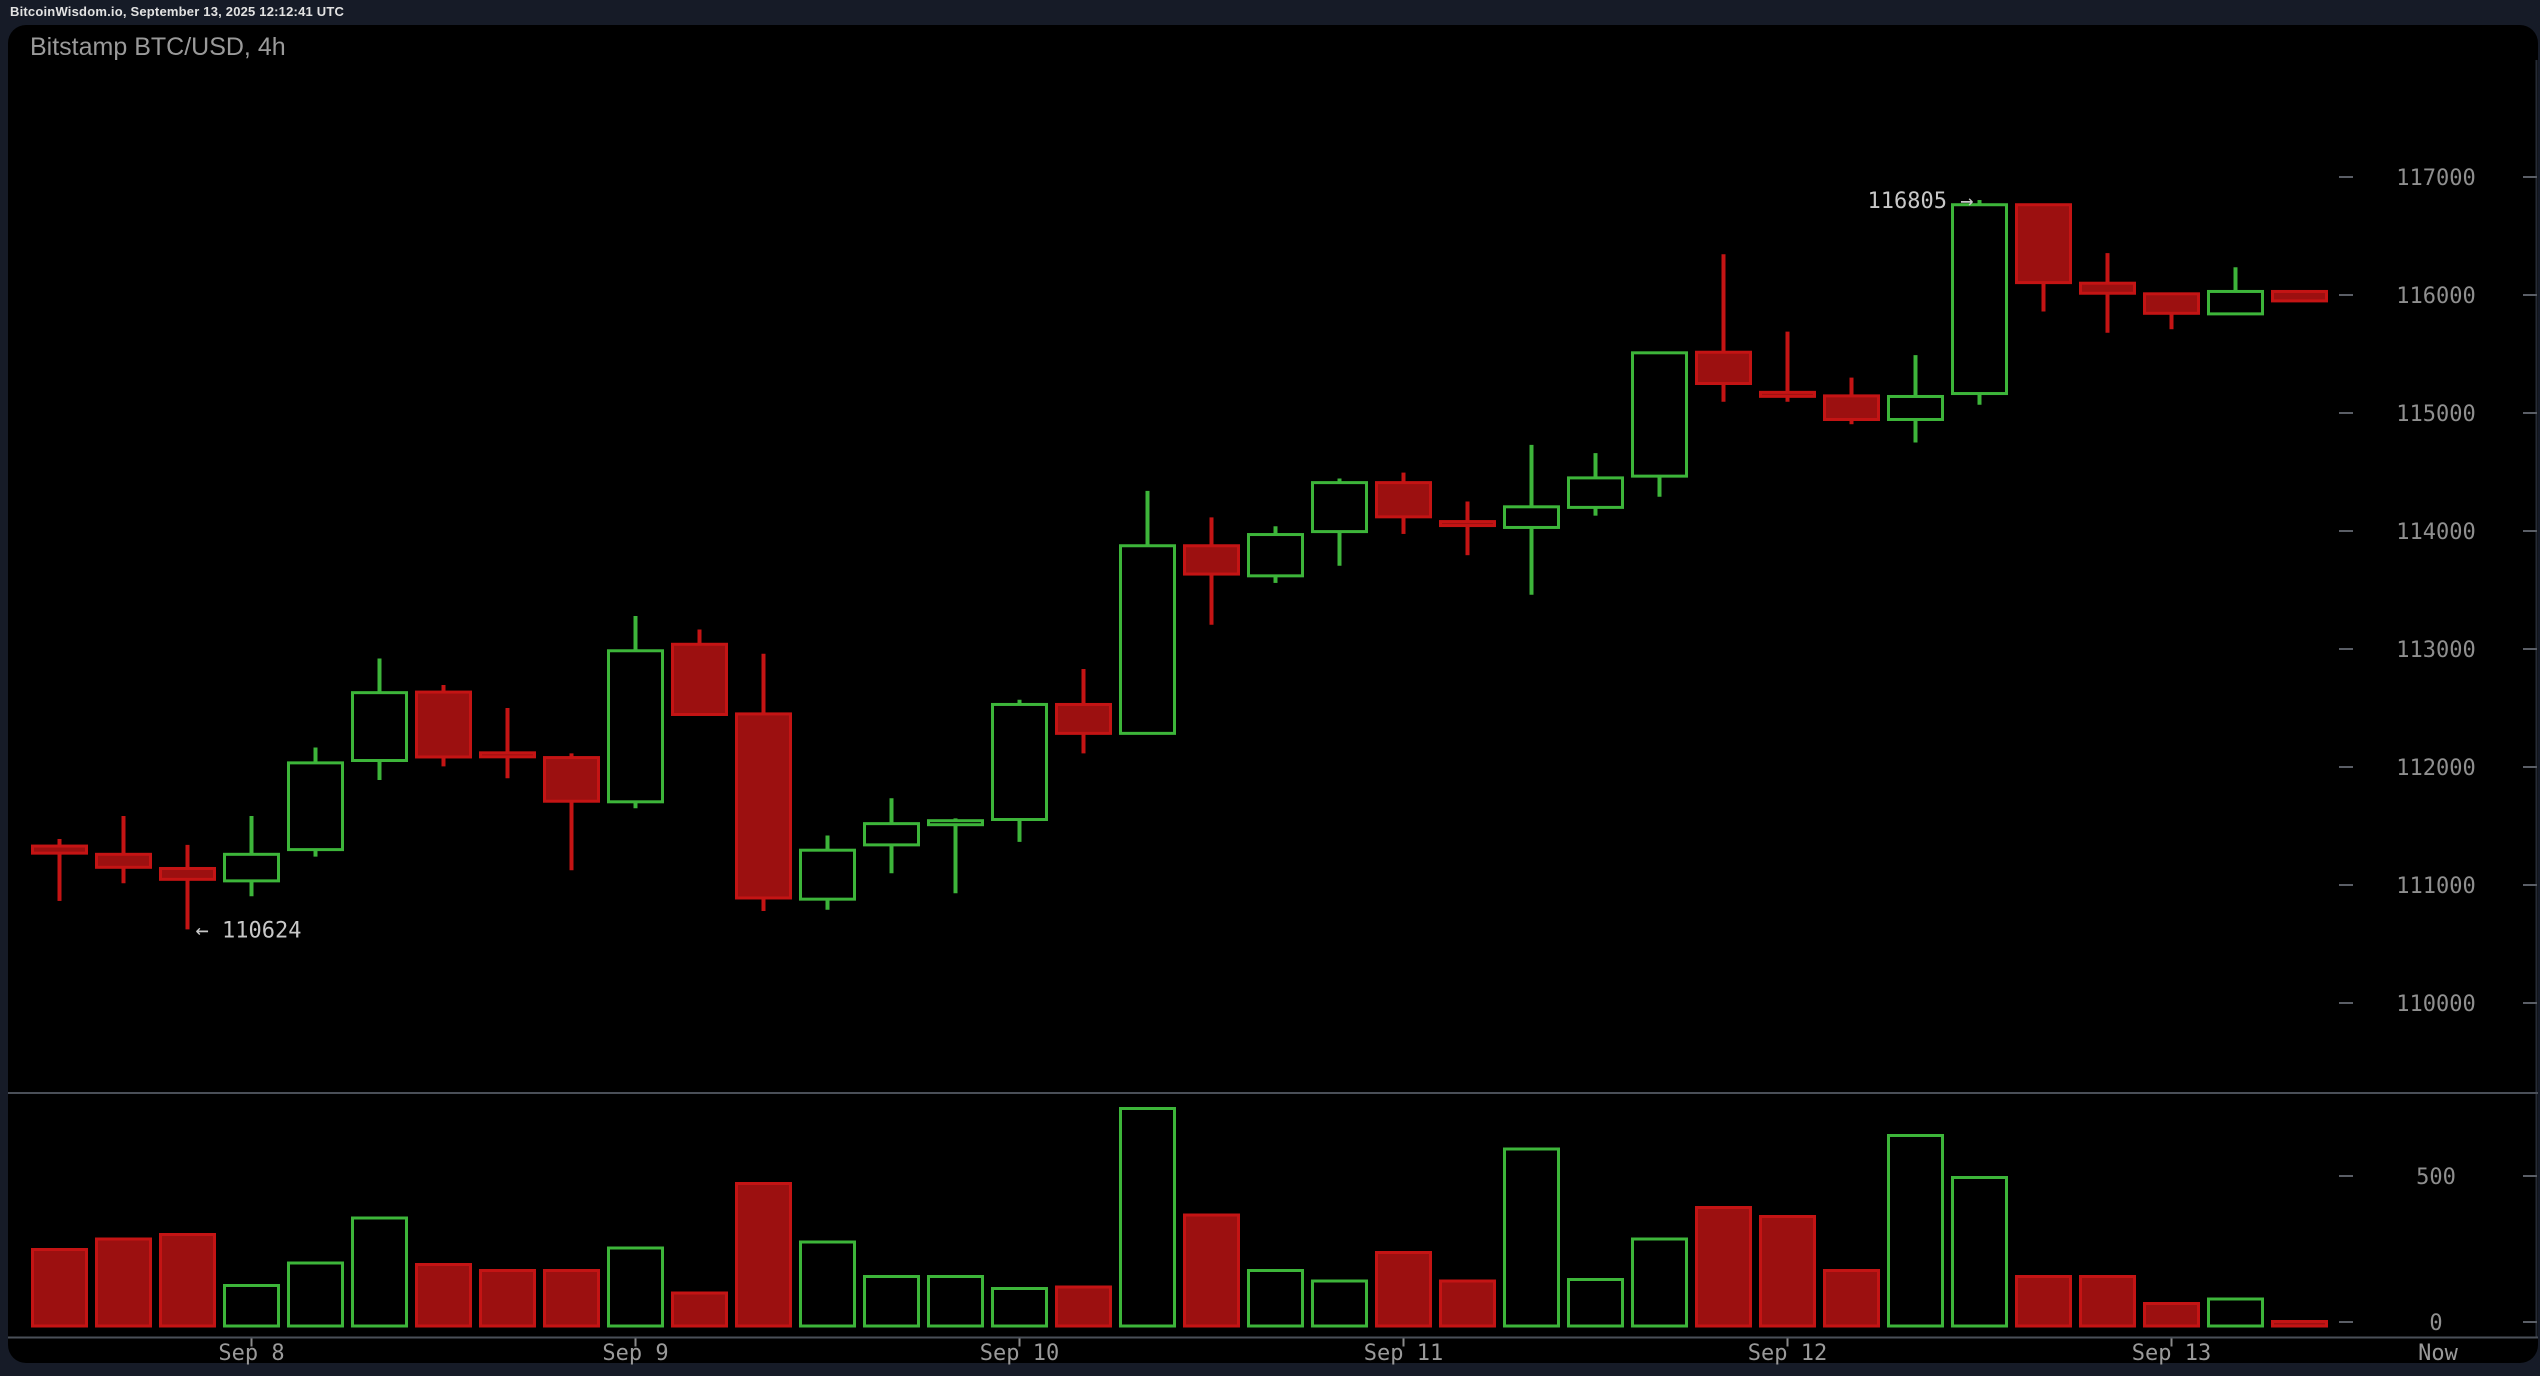 The image size is (2540, 1376). I want to click on volume-axis-label: 0, so click(2435, 1323).